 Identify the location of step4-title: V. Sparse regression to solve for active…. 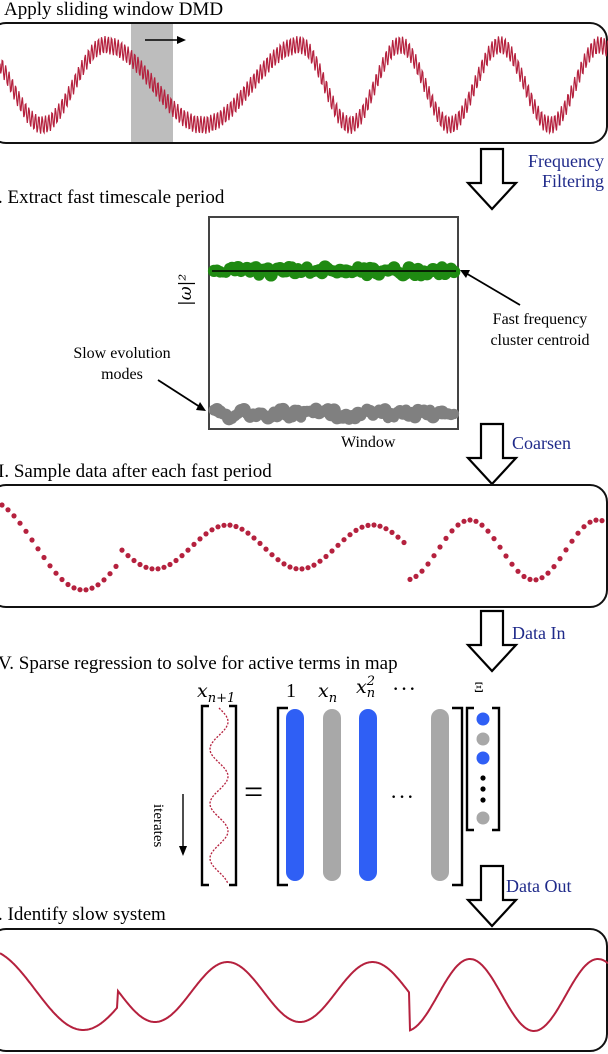
(199, 663).